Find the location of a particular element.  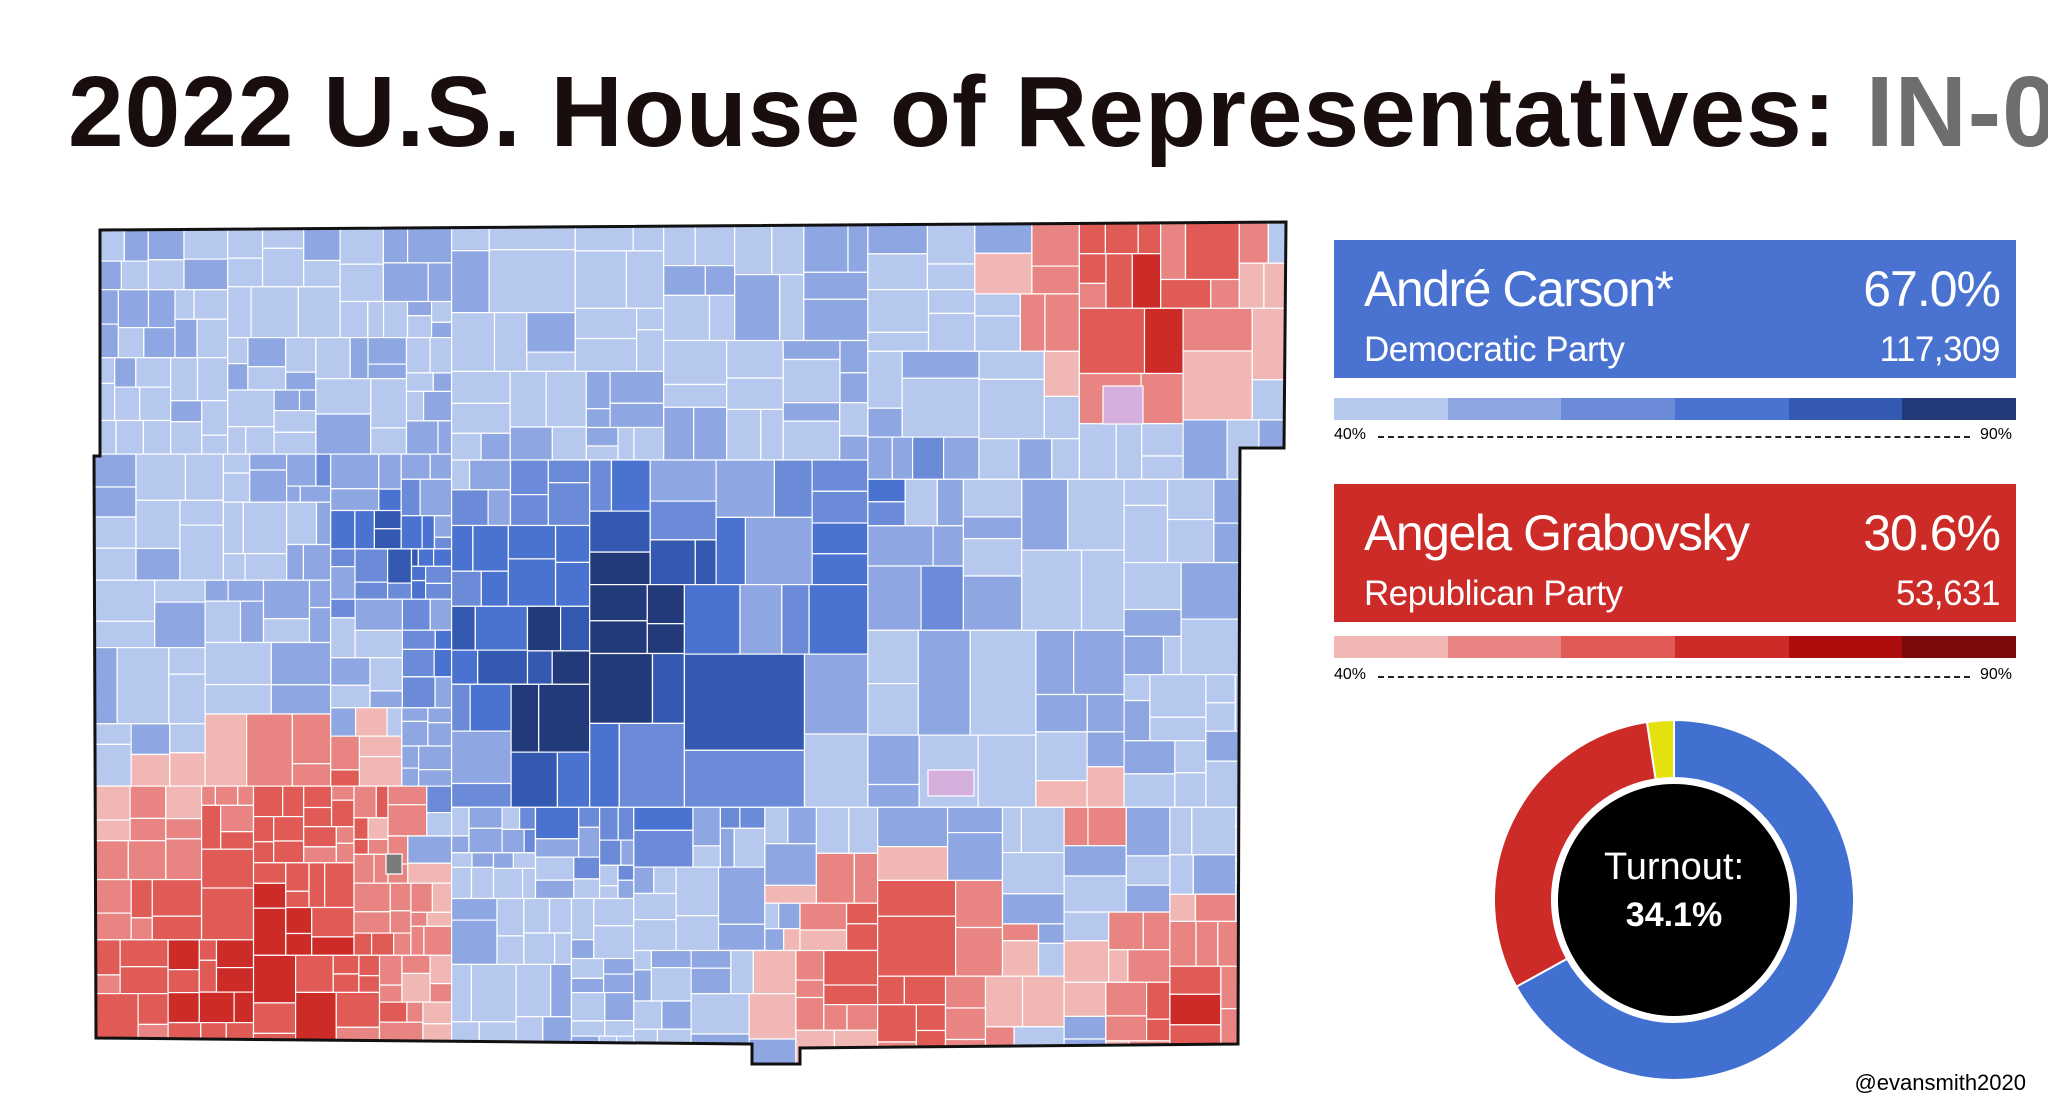

dem-scale-step is located at coordinates (1391, 409).